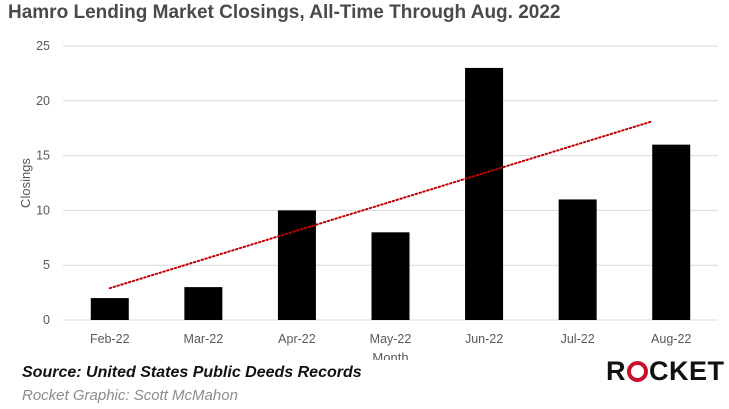 This screenshot has width=729, height=409. I want to click on y-tick-label: 0, so click(46, 320).